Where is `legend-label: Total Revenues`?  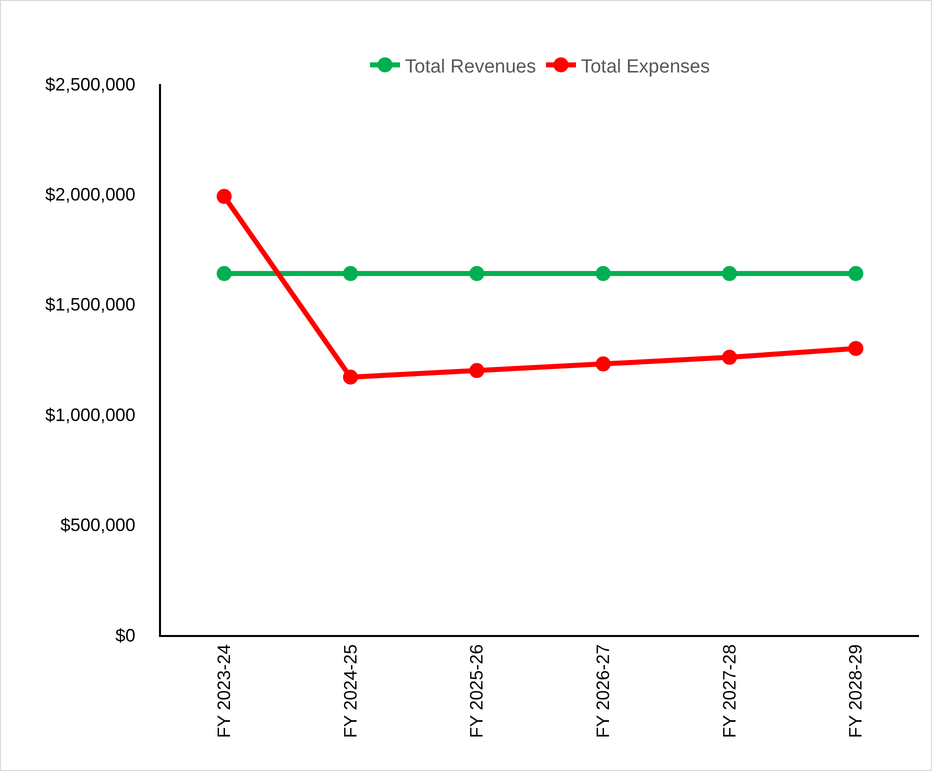
legend-label: Total Revenues is located at coordinates (470, 67).